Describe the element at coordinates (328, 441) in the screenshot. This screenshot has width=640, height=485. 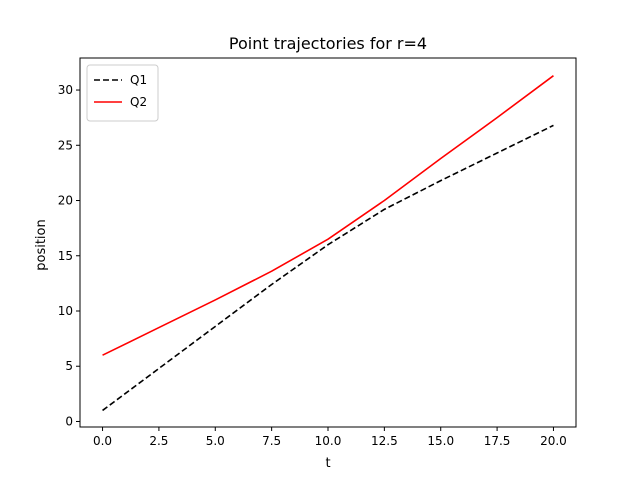
I see `x-tick-label: 10.0` at that location.